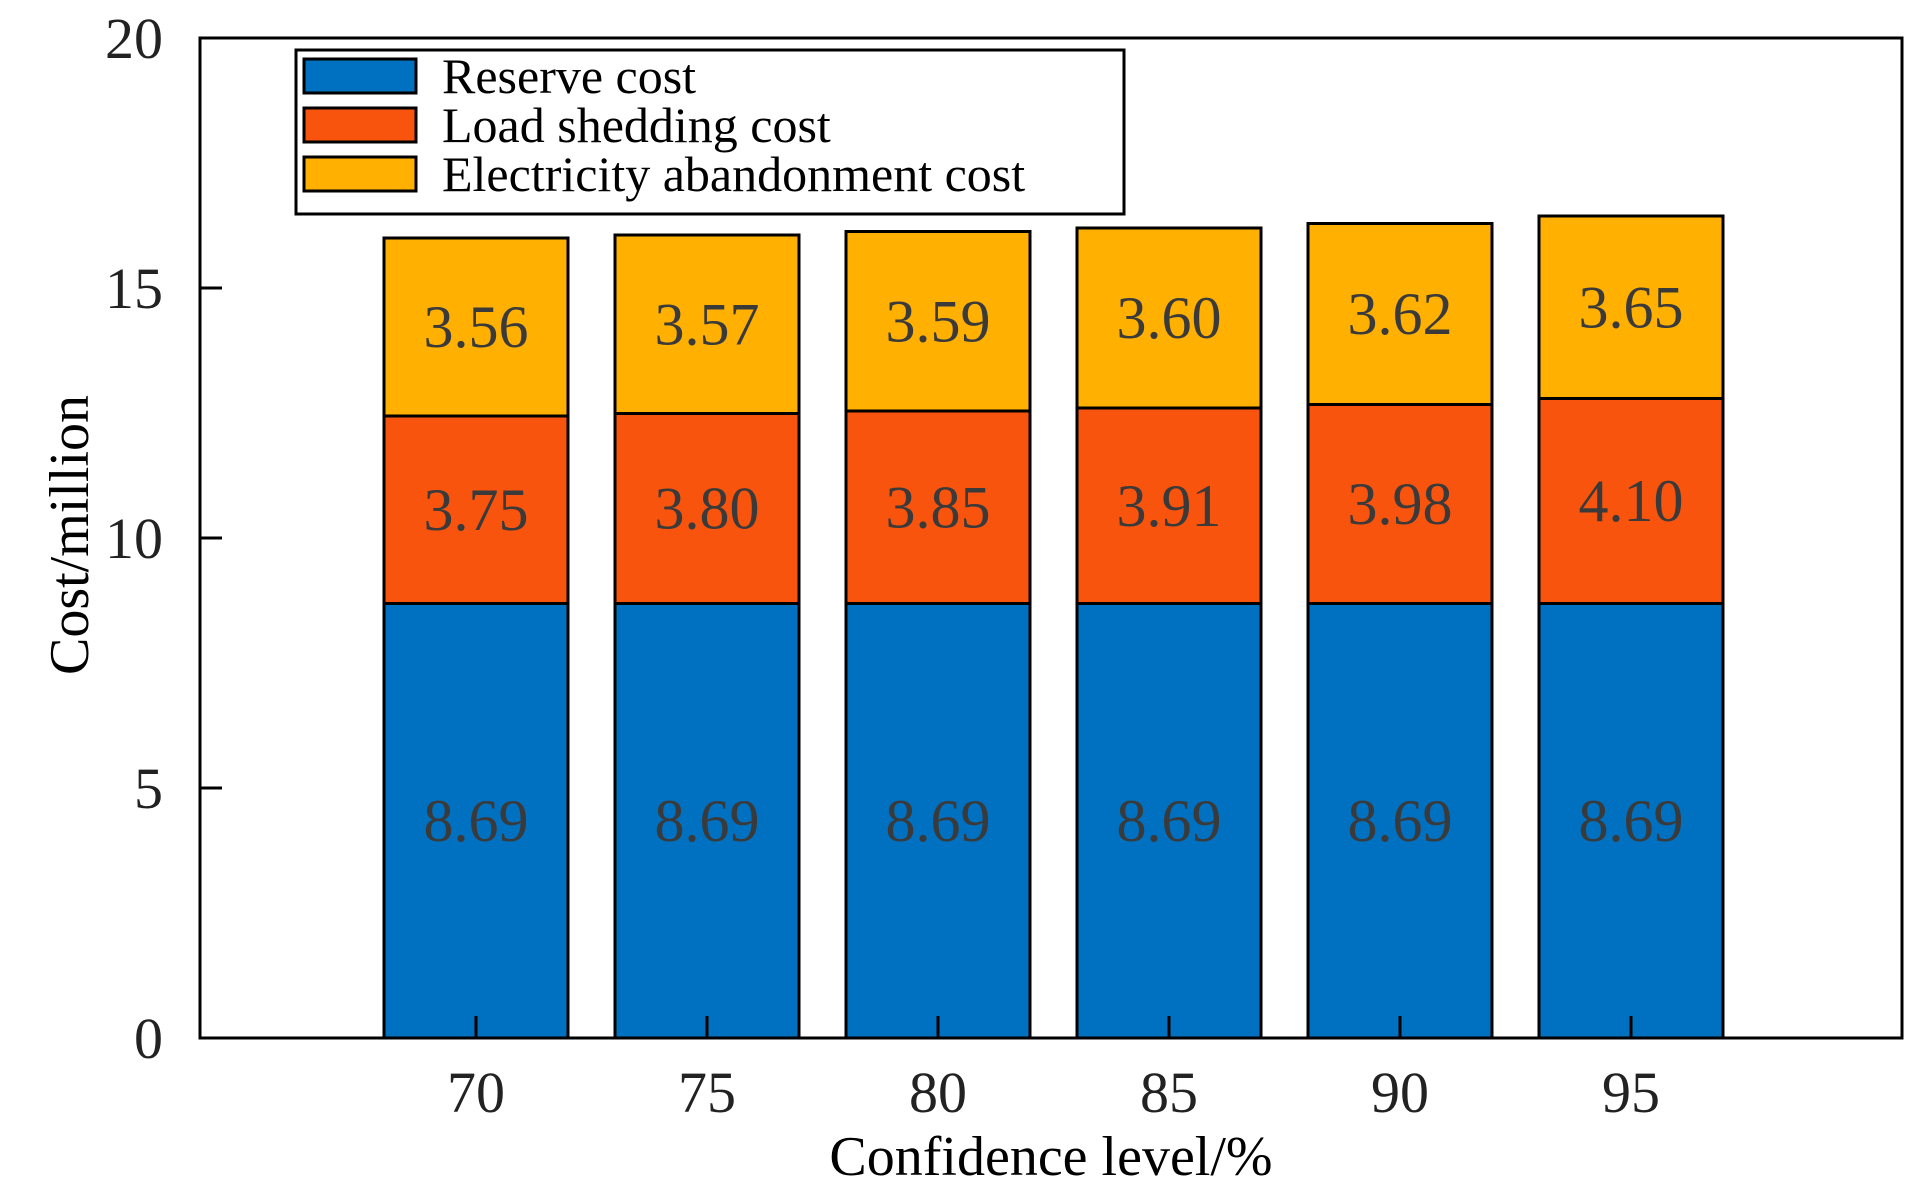 The width and height of the screenshot is (1932, 1194). What do you see at coordinates (70, 535) in the screenshot?
I see `y-axis-title: Cost/million` at bounding box center [70, 535].